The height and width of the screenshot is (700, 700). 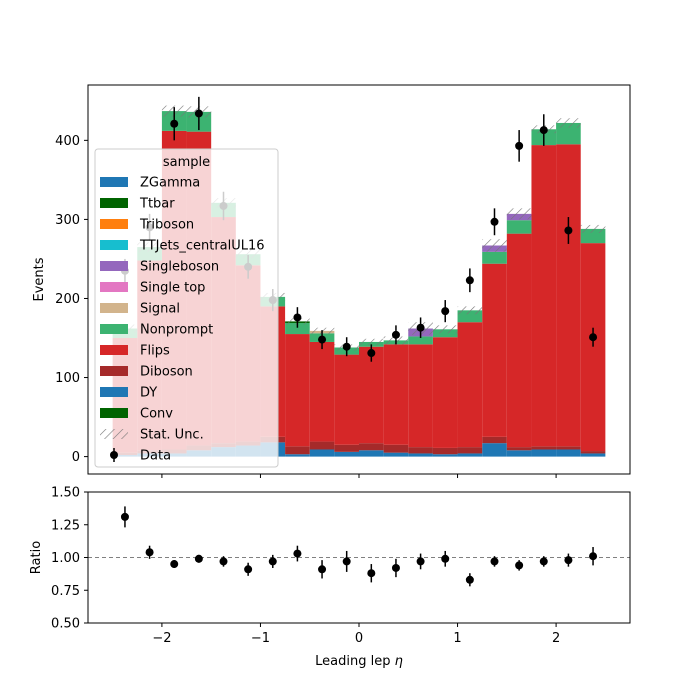 What do you see at coordinates (114, 392) in the screenshot?
I see `legend-swatch-dy` at bounding box center [114, 392].